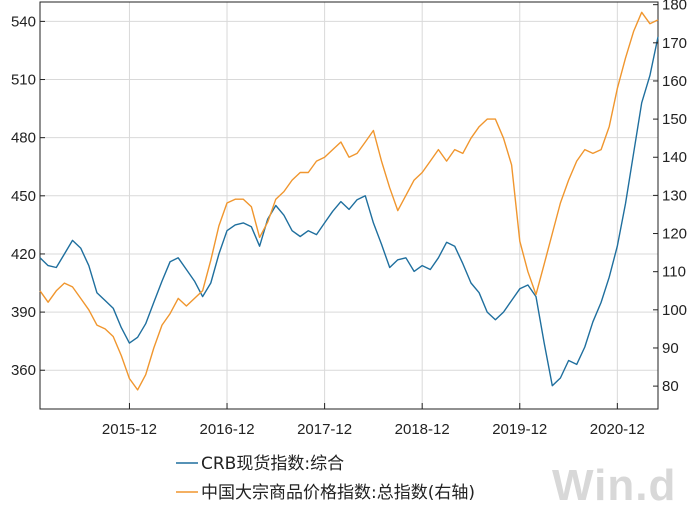 The image size is (700, 508). I want to click on y-right-tick-label: 170, so click(674, 43).